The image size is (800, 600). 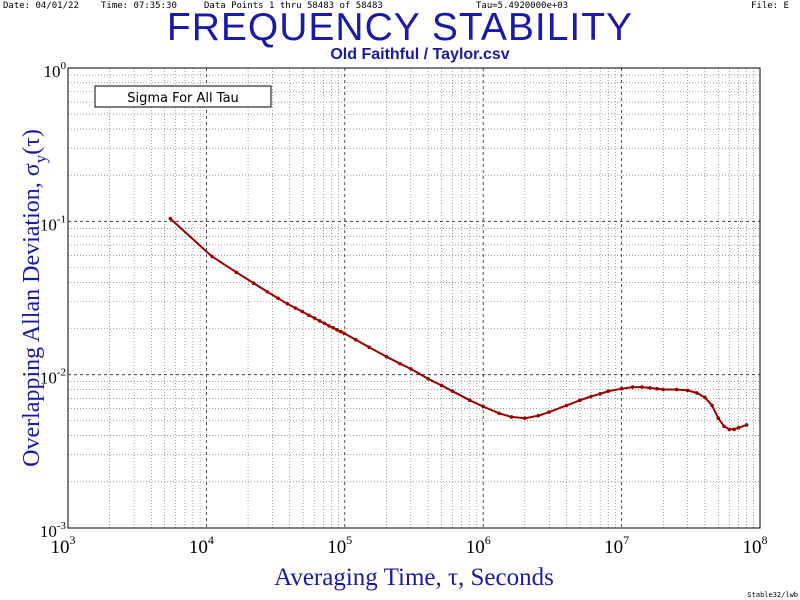 I want to click on y-axis-label: Overlapping Allan Deviation, σy(τ), so click(x=34, y=298).